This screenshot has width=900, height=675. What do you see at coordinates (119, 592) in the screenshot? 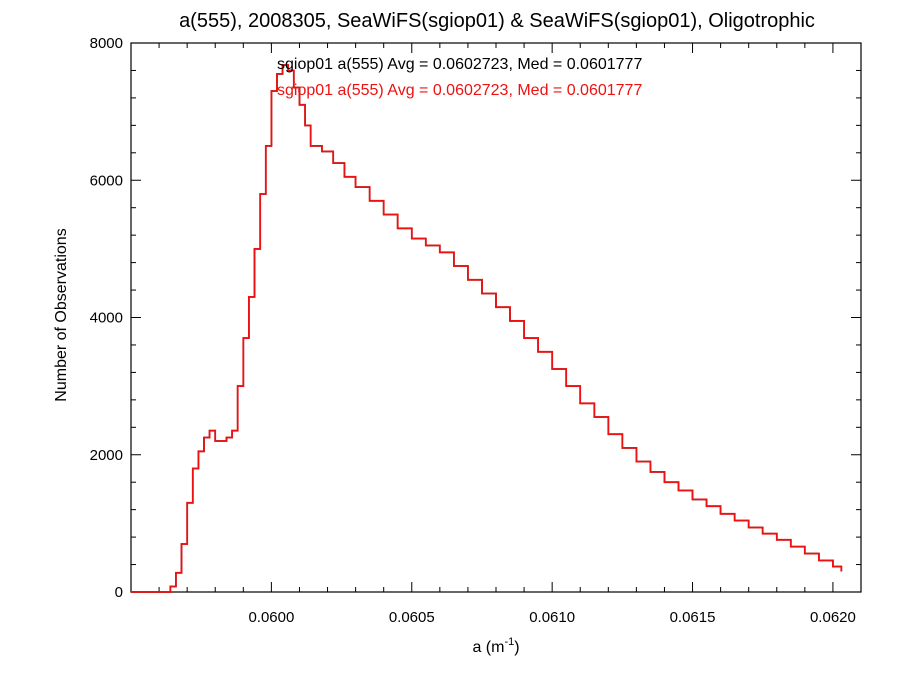
I see `y-tick-label: 0` at bounding box center [119, 592].